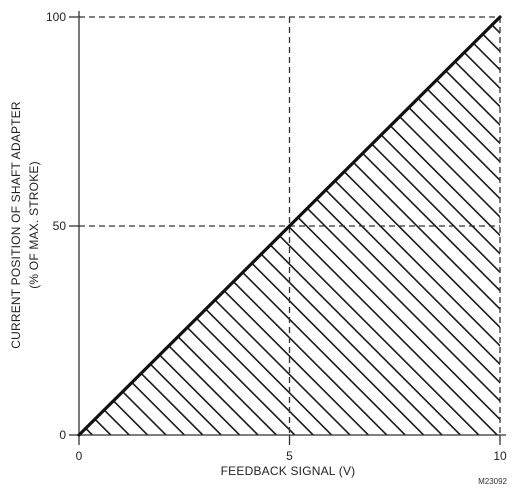 The width and height of the screenshot is (512, 488). I want to click on figure-code: M23092, so click(492, 481).